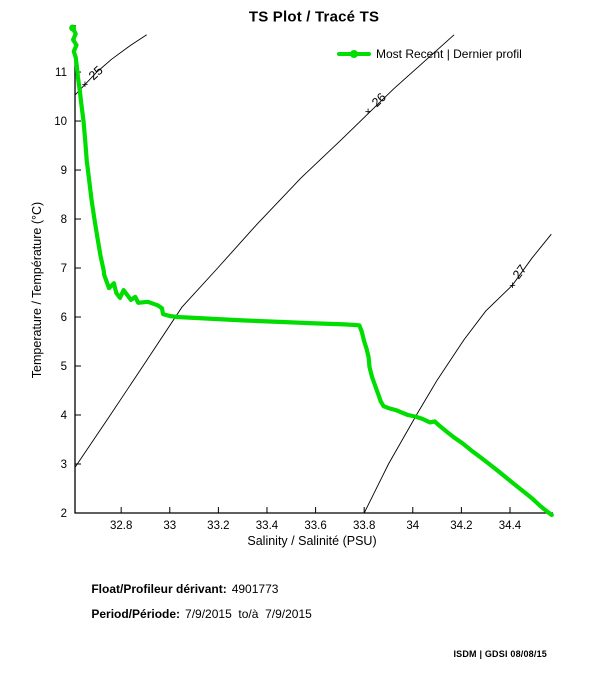 Image resolution: width=611 pixels, height=675 pixels. I want to click on y-axis-label: Temperature / Température (°C), so click(37, 290).